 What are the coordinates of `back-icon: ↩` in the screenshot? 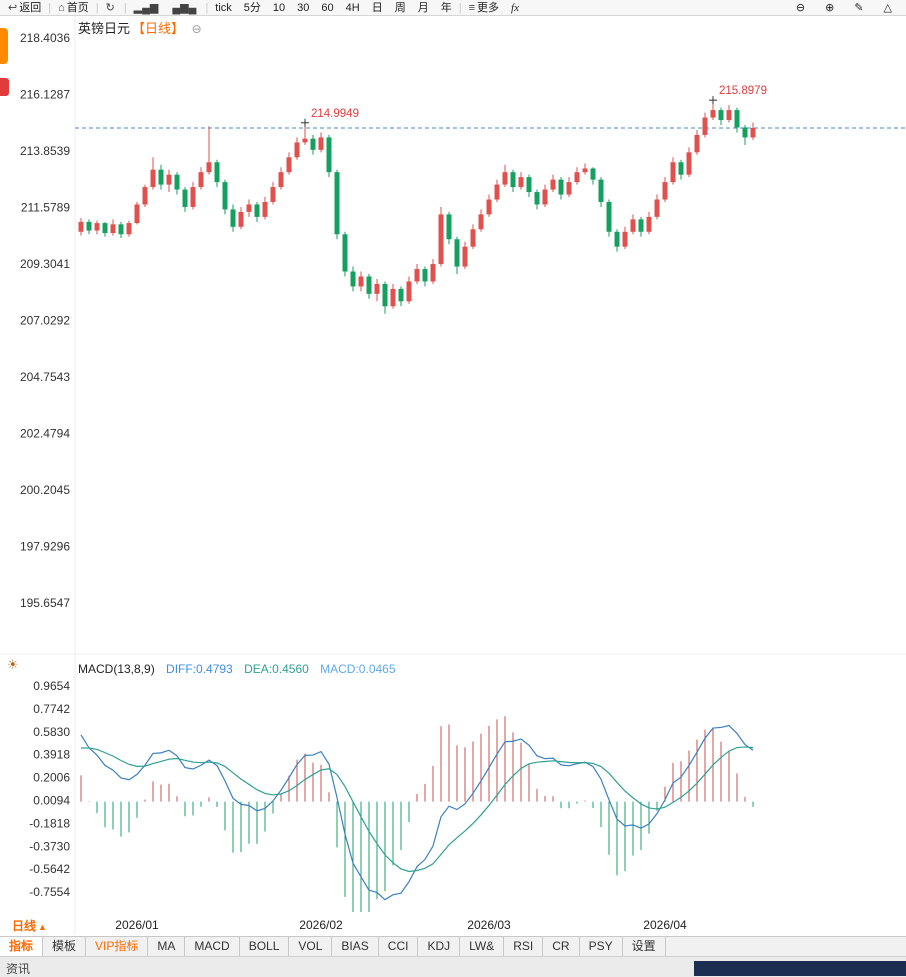 It's located at (13, 8).